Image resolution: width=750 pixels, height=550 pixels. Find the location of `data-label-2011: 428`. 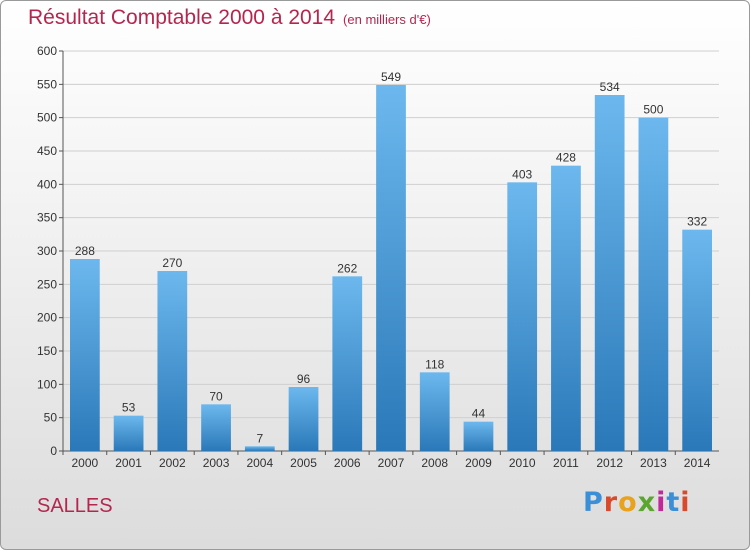

data-label-2011: 428 is located at coordinates (566, 158).